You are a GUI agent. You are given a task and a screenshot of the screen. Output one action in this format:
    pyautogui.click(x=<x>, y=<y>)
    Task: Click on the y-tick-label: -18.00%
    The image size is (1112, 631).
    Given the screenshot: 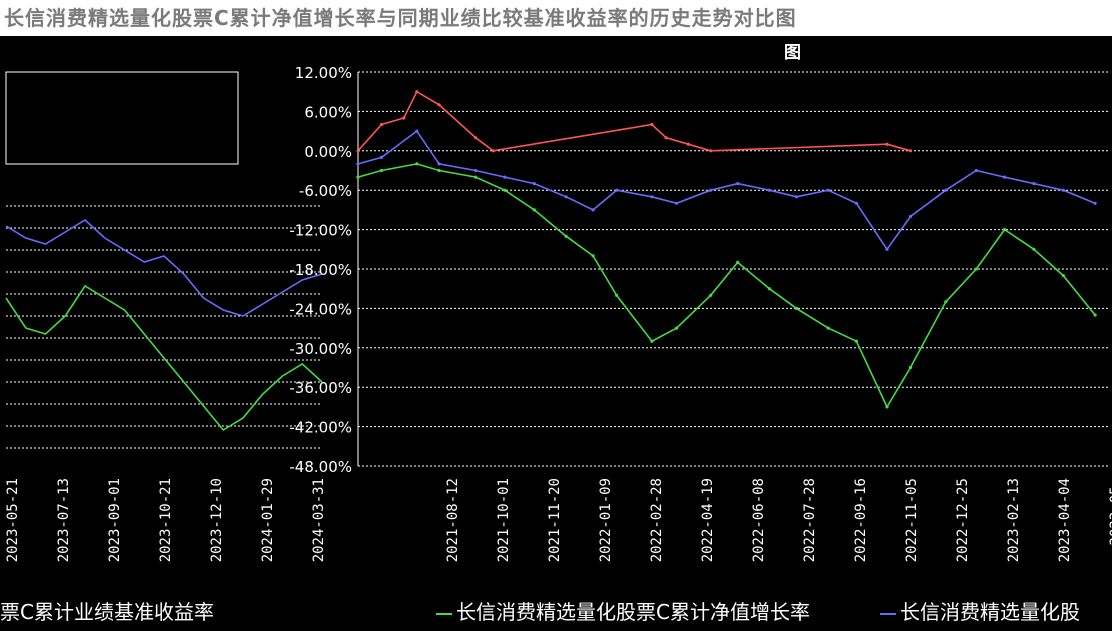 What is the action you would take?
    pyautogui.click(x=320, y=270)
    